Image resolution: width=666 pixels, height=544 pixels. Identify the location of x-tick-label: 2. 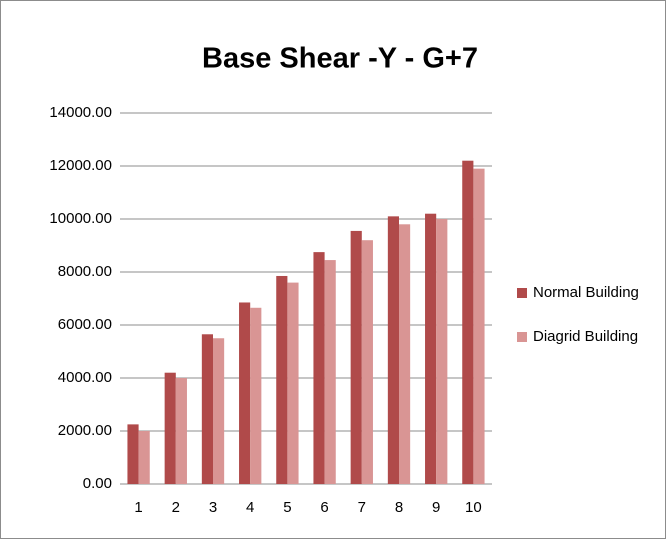
(176, 507).